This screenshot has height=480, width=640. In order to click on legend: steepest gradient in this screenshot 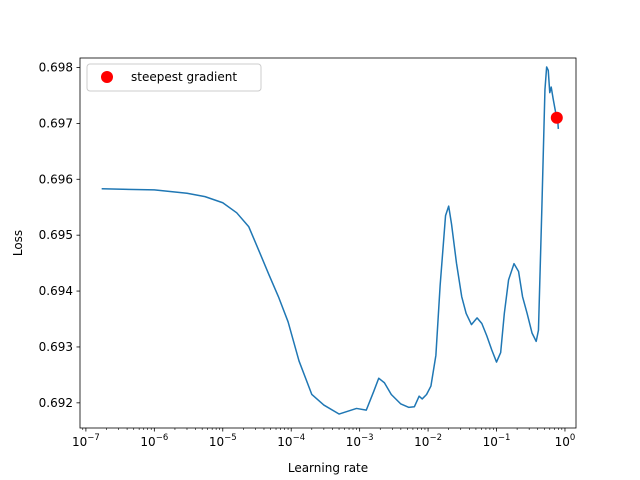, I will do `click(174, 77)`.